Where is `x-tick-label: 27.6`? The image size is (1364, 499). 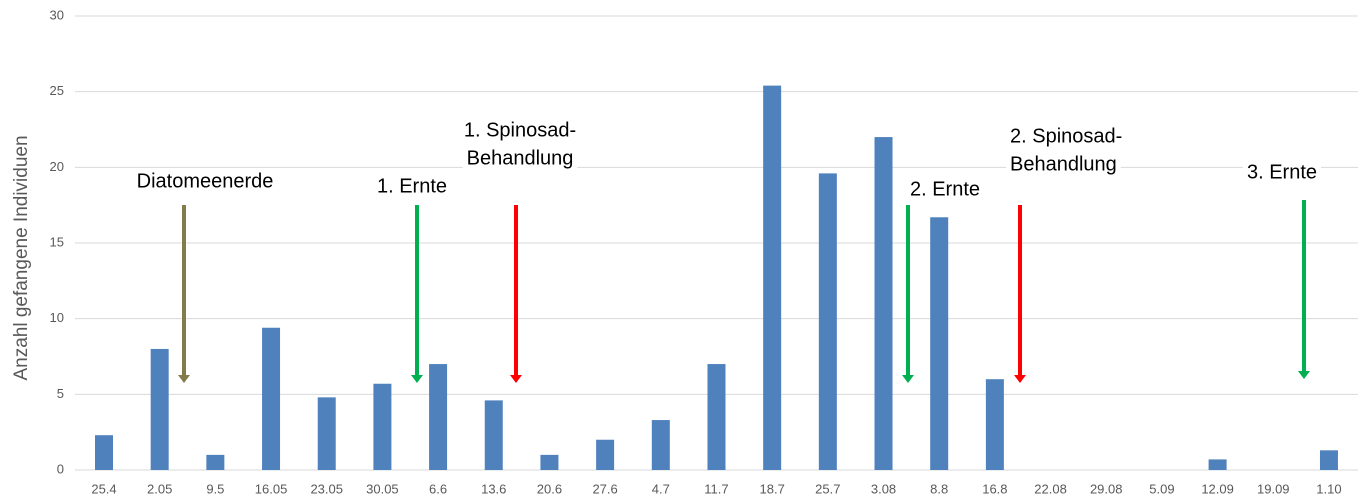 x-tick-label: 27.6 is located at coordinates (604, 488).